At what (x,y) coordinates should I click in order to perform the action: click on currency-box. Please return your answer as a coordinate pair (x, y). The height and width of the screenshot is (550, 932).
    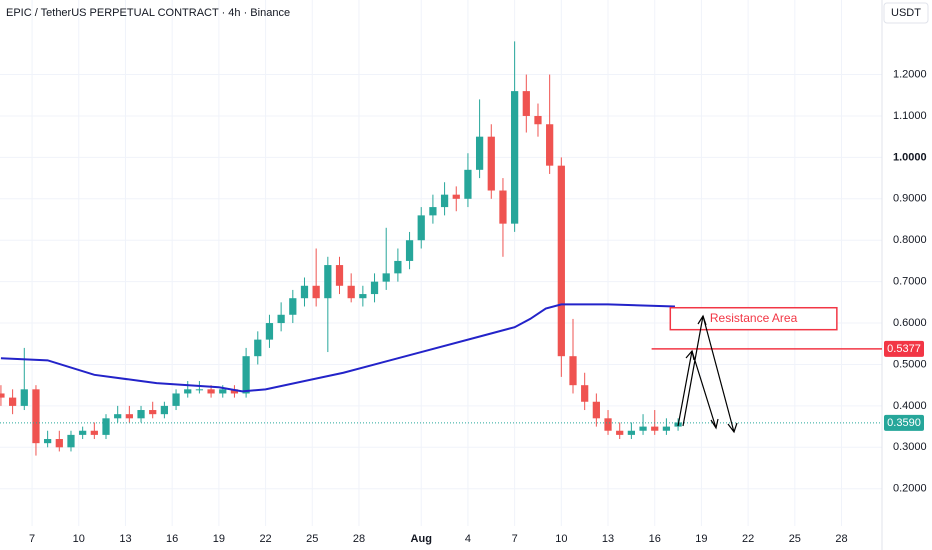
    Looking at the image, I should click on (906, 13).